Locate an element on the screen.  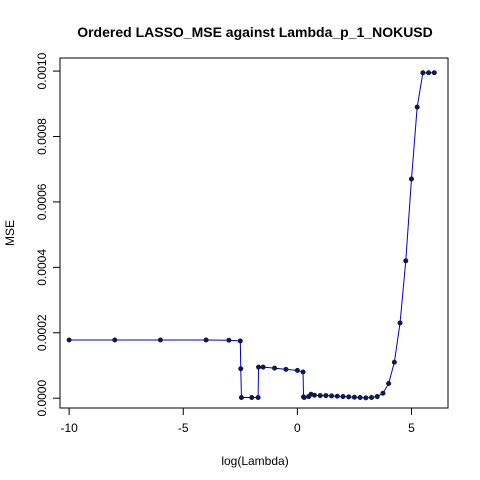
x-tick-label: -5 is located at coordinates (183, 428).